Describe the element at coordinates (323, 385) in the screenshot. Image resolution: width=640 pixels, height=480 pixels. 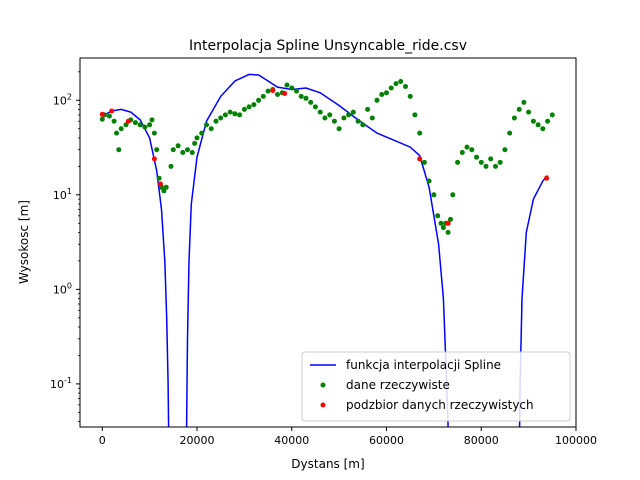
I see `legend-swatch-dot` at that location.